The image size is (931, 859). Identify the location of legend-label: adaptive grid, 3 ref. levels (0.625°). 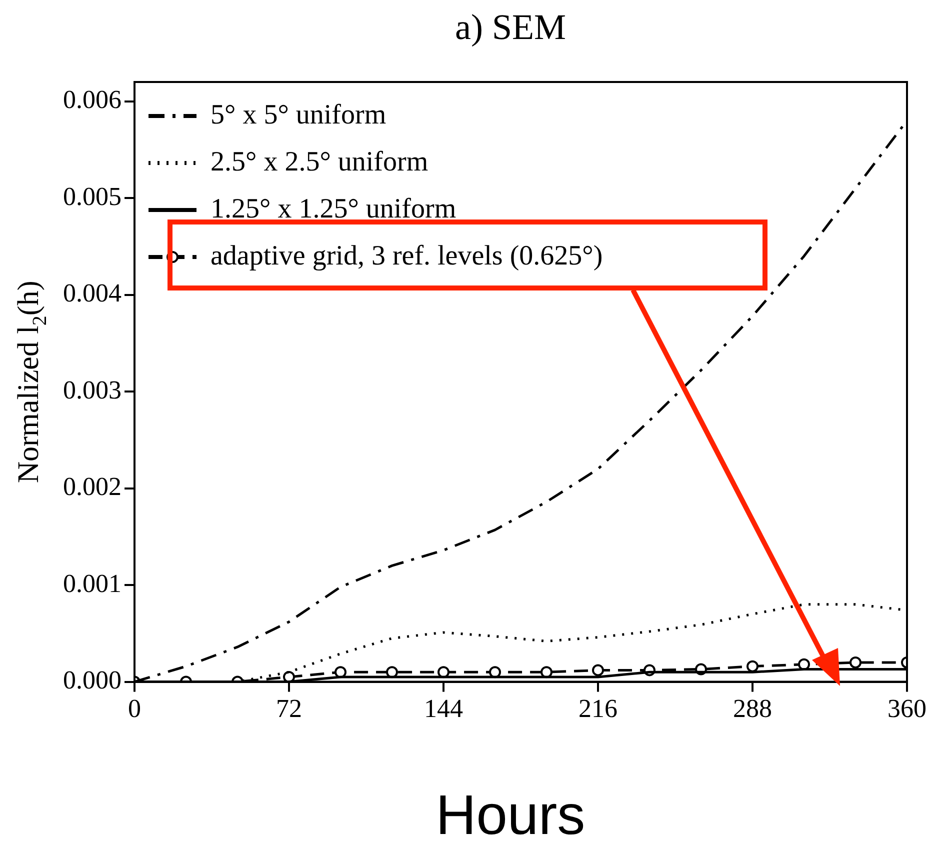
(406, 256).